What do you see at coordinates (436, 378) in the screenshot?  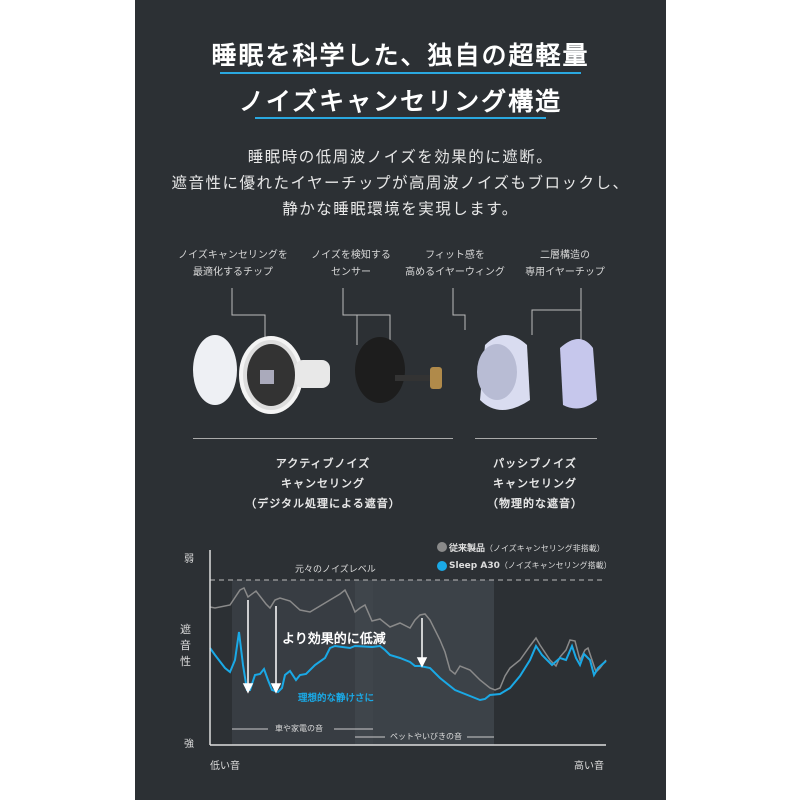 I see `sensor-image` at bounding box center [436, 378].